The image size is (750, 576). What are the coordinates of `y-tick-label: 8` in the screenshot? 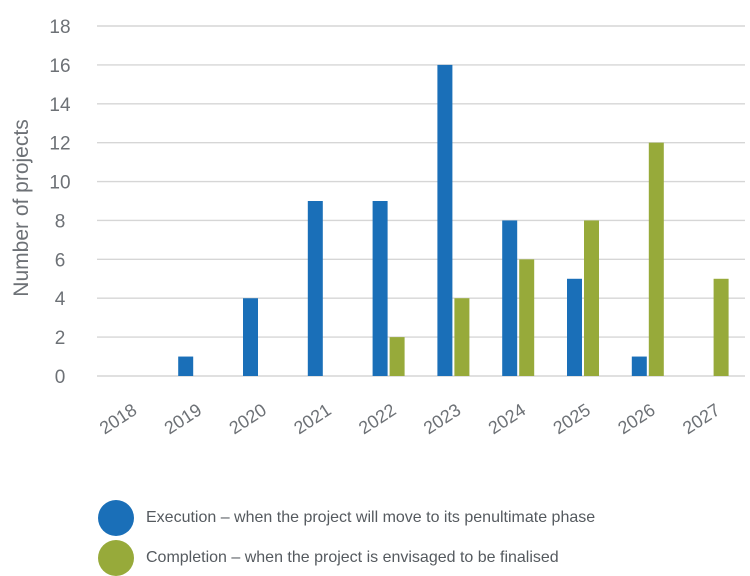 It's located at (60, 221).